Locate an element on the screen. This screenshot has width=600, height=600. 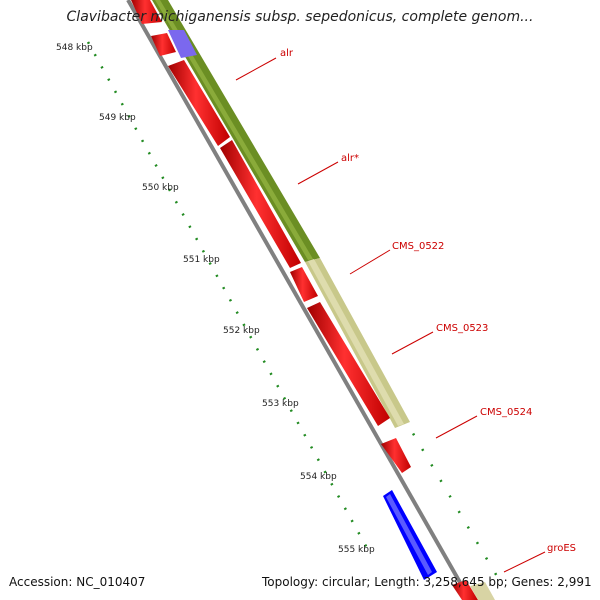
gene-label-cms0522: CMS_0522 is located at coordinates (418, 246).